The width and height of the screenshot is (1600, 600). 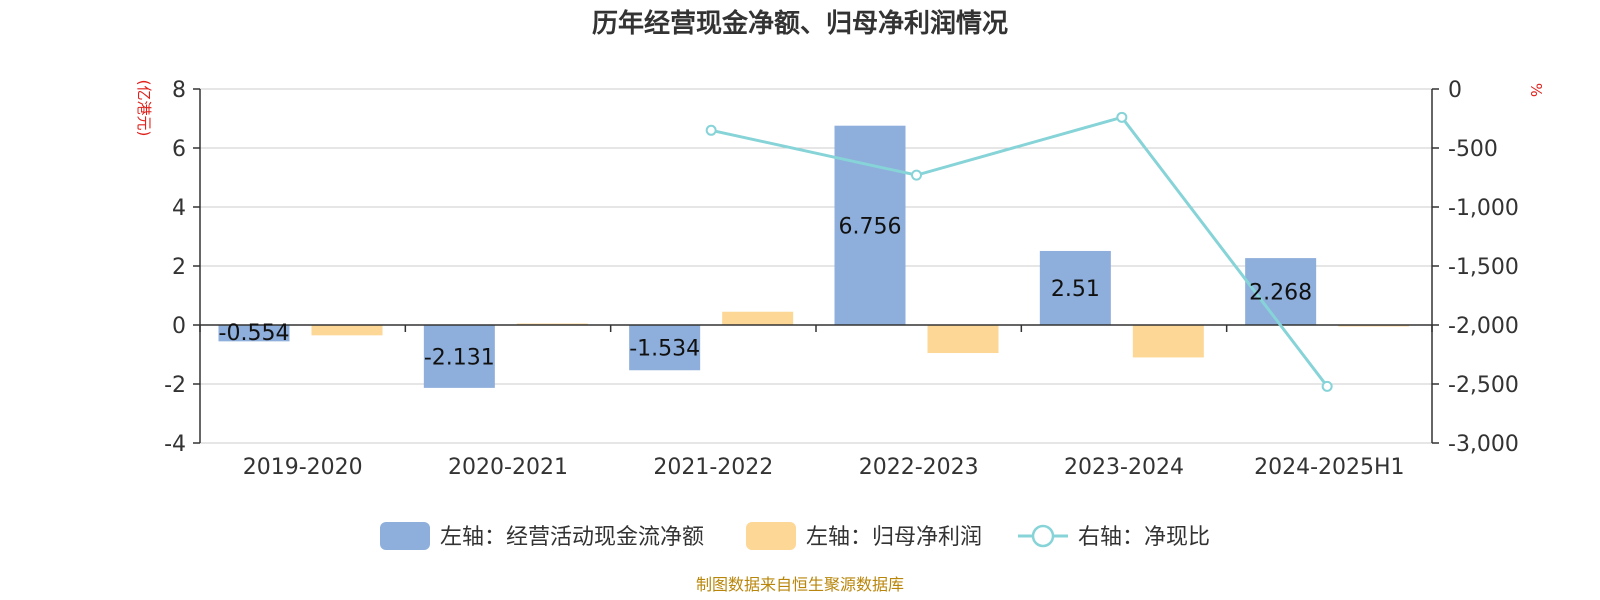 I want to click on x-tick-label: 2022-2023, so click(x=919, y=467).